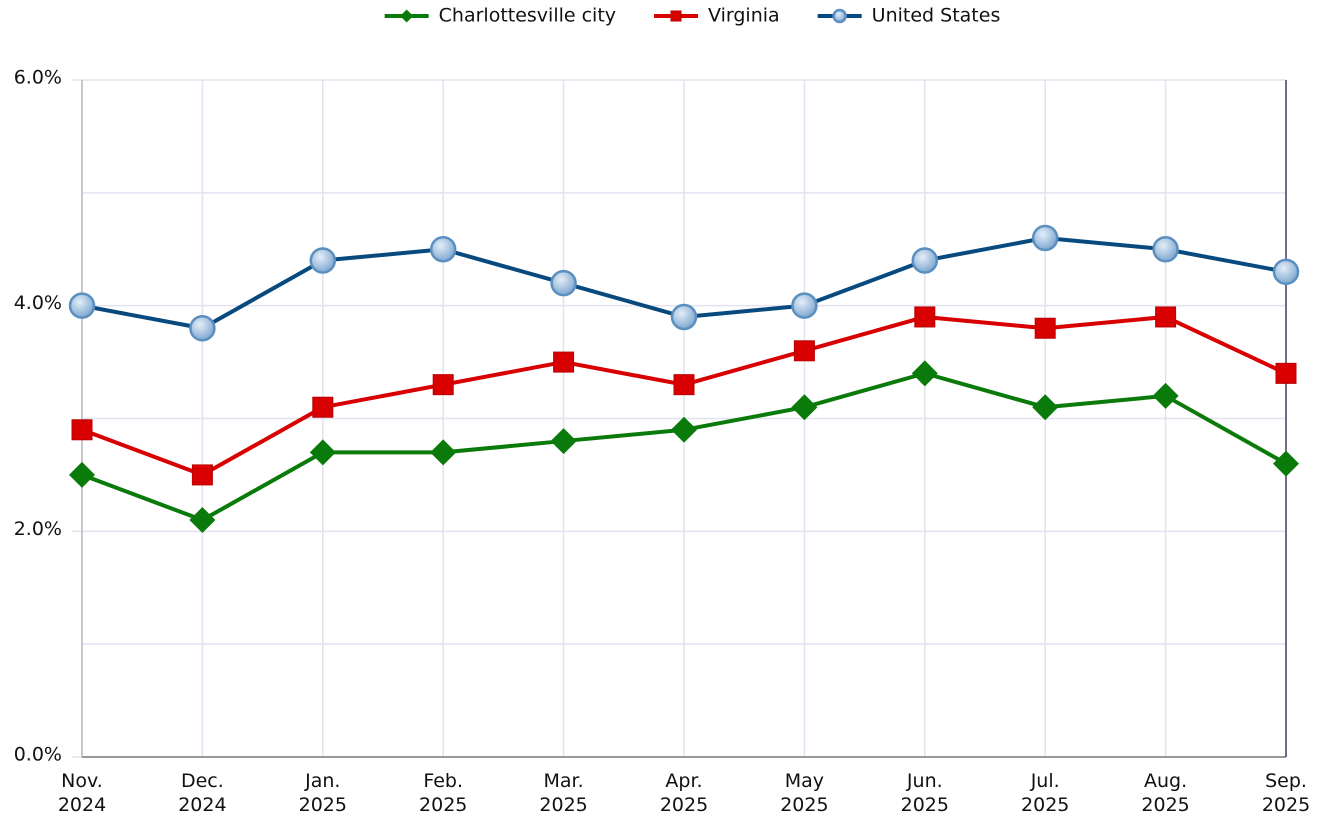  I want to click on x-tick-label: Jan. 2025, so click(323, 793).